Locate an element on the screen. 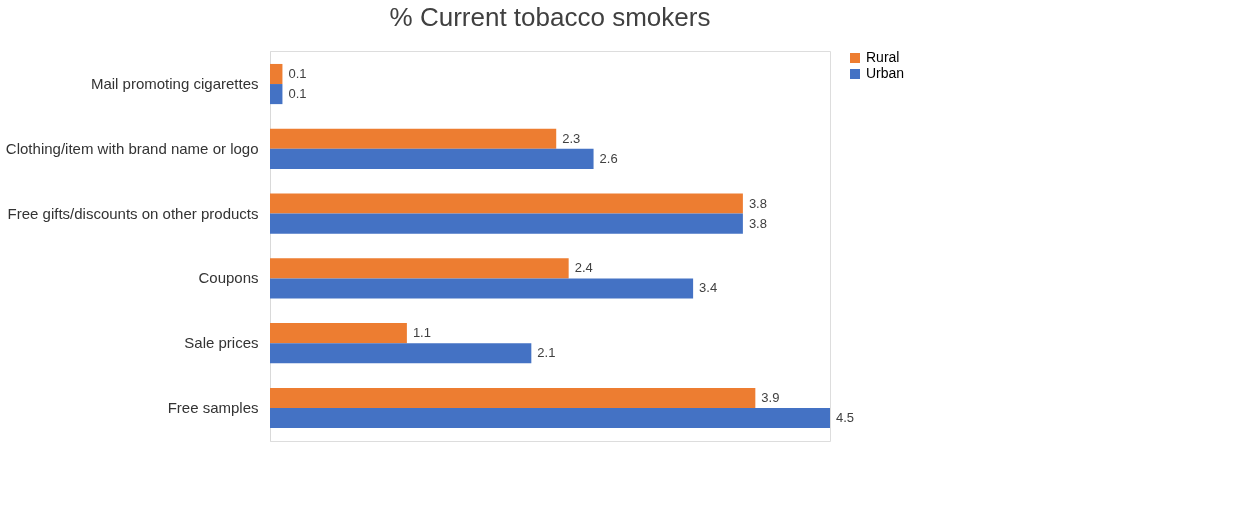 This screenshot has height=515, width=1236. chart-title: % Current tobacco smokers is located at coordinates (550, 17).